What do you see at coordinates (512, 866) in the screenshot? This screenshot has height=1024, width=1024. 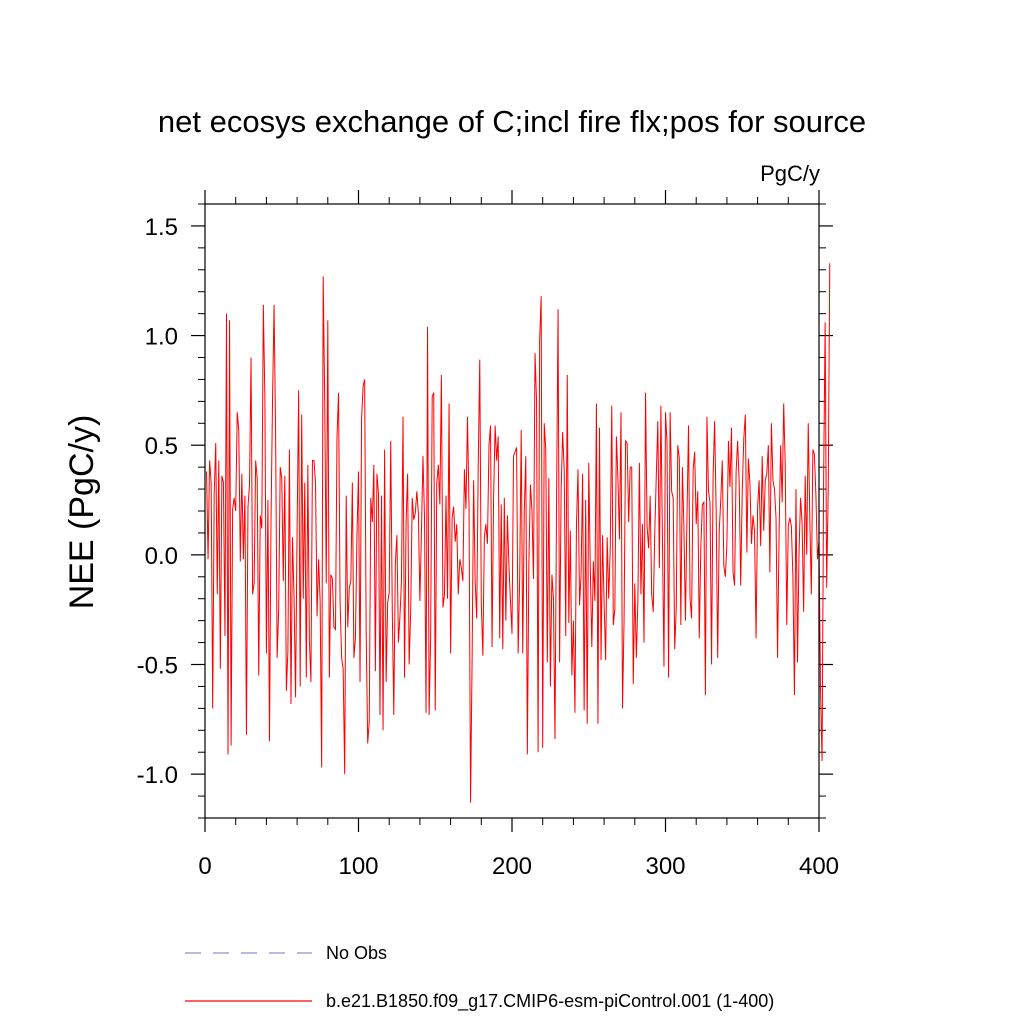 I see `x-tick-label: 200` at bounding box center [512, 866].